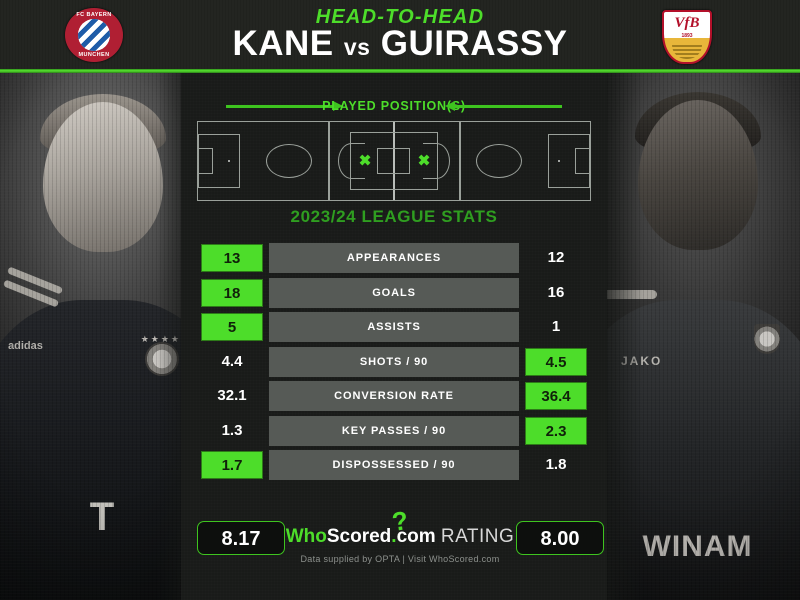 The width and height of the screenshot is (800, 600). I want to click on played-positions-label: PLAYED POSITION(S), so click(394, 106).